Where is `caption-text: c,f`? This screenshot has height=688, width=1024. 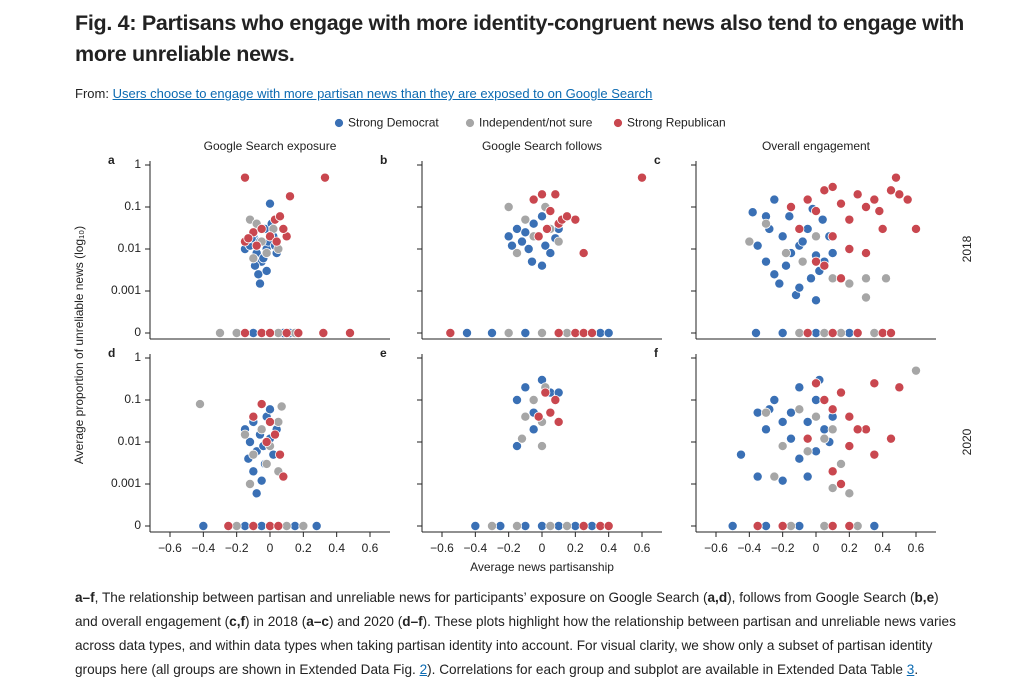 caption-text: c,f is located at coordinates (237, 621).